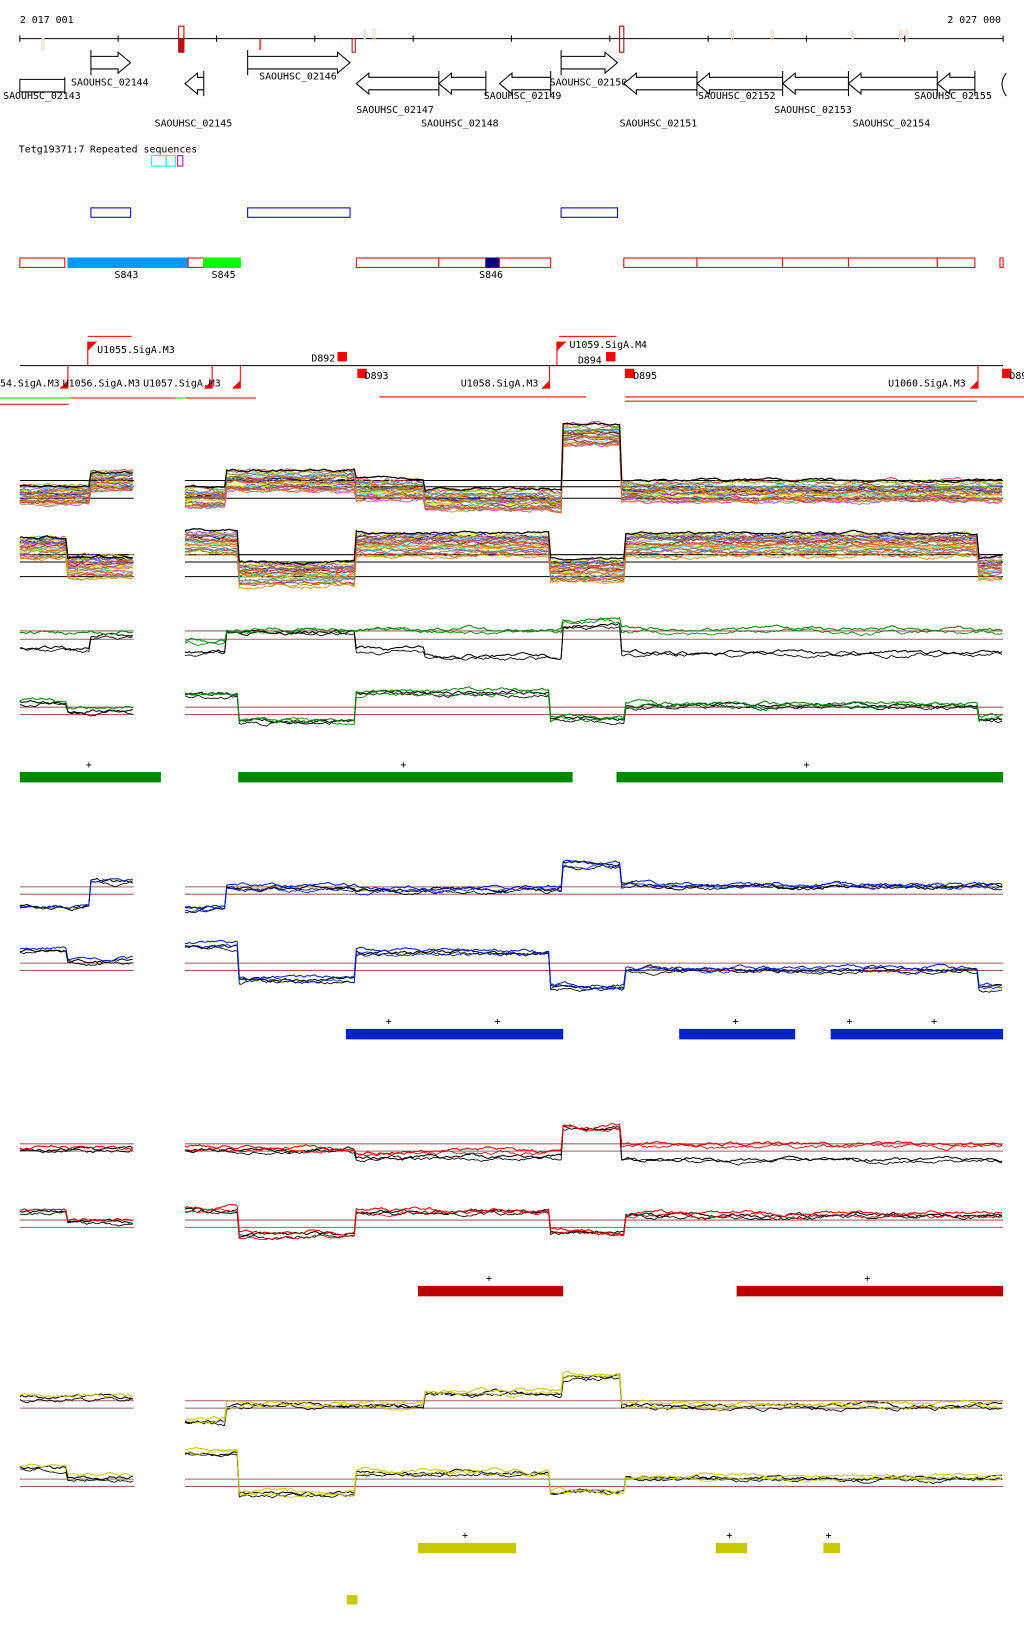 The width and height of the screenshot is (1024, 1640). I want to click on promoter-label: U1060.SigA.M3, so click(927, 383).